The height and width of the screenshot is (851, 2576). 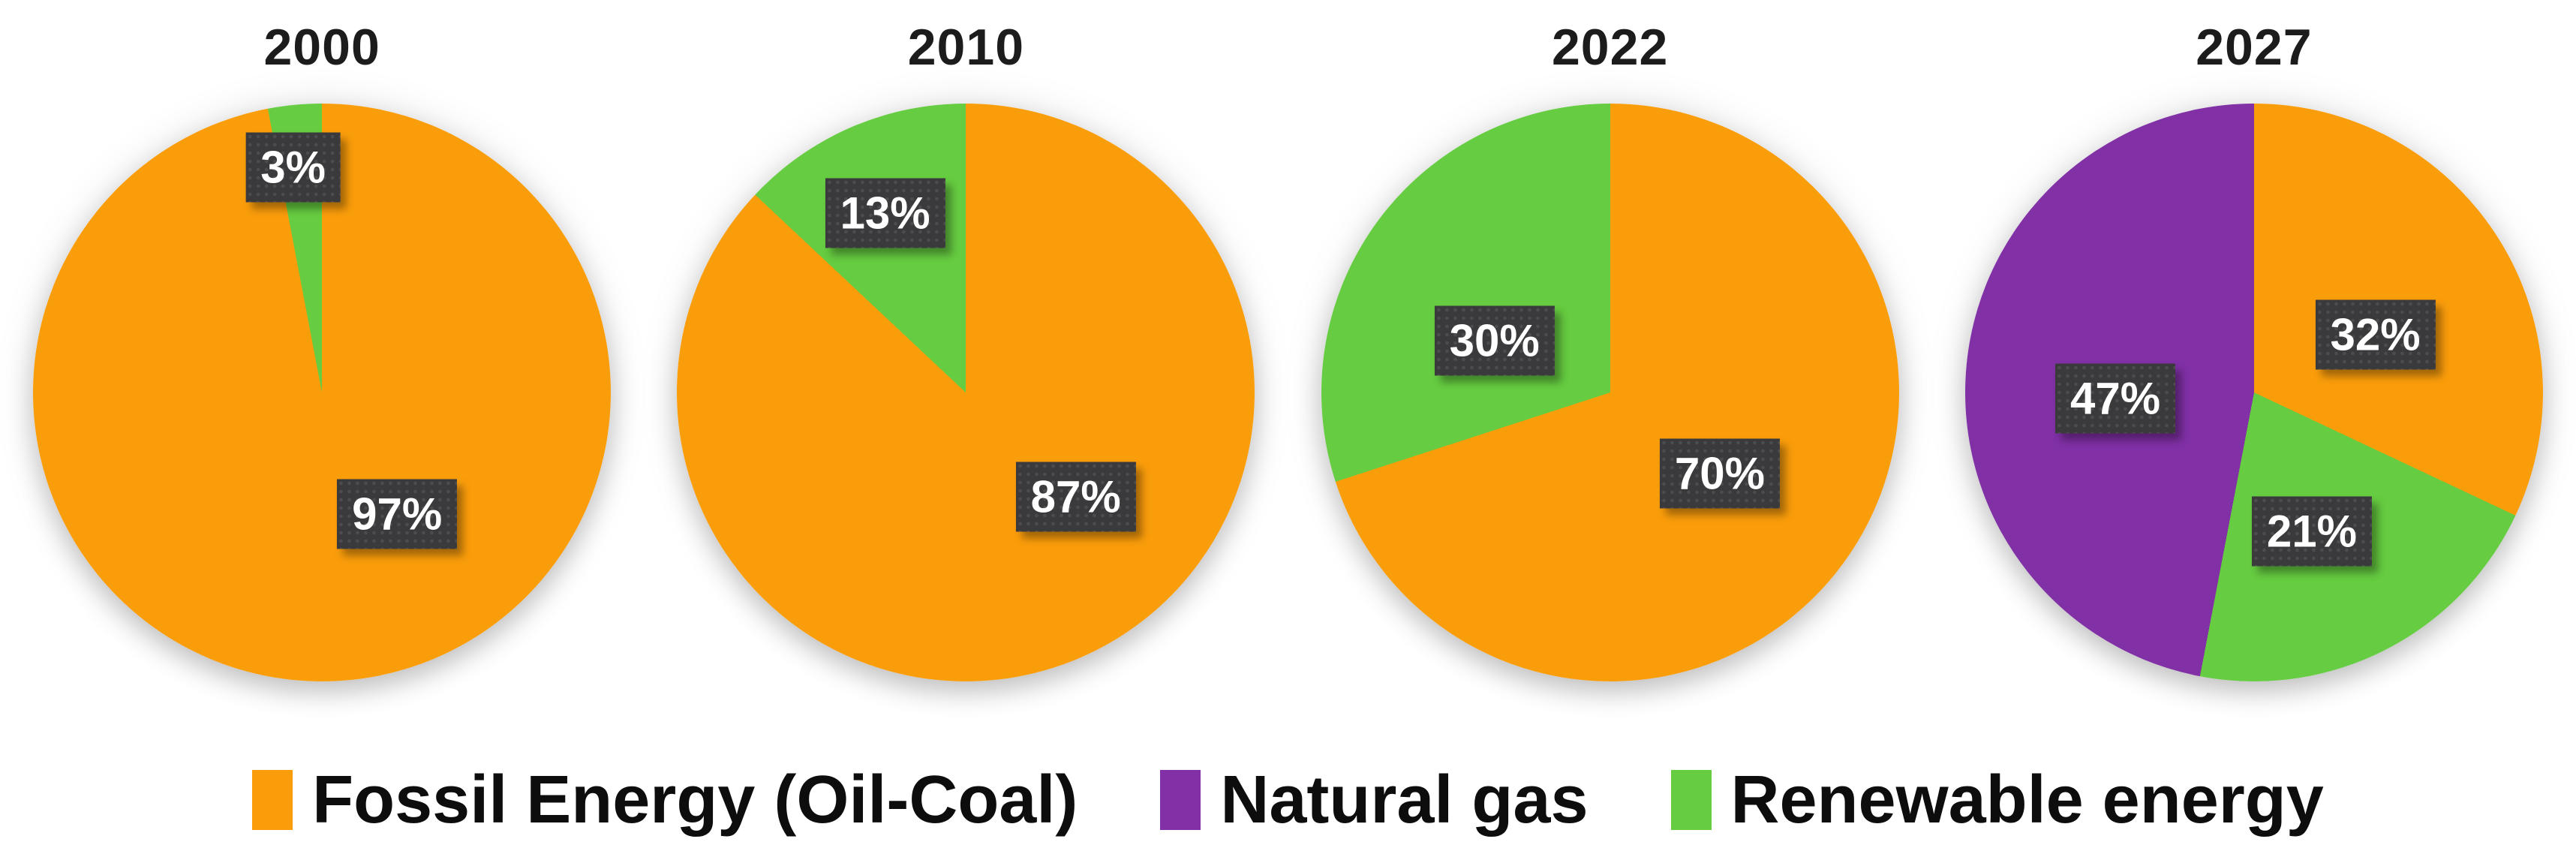 I want to click on data-label-fossil-2027: 32%, so click(x=2375, y=334).